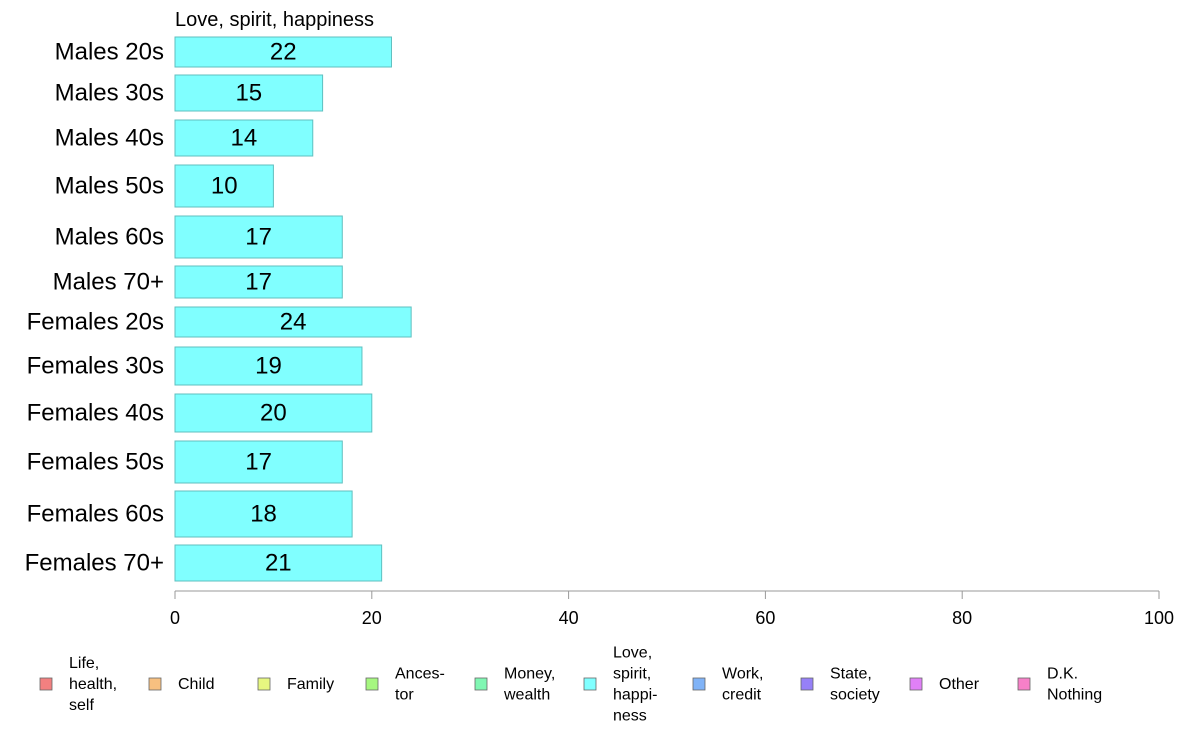  I want to click on category-label: Females 70+, so click(94, 563).